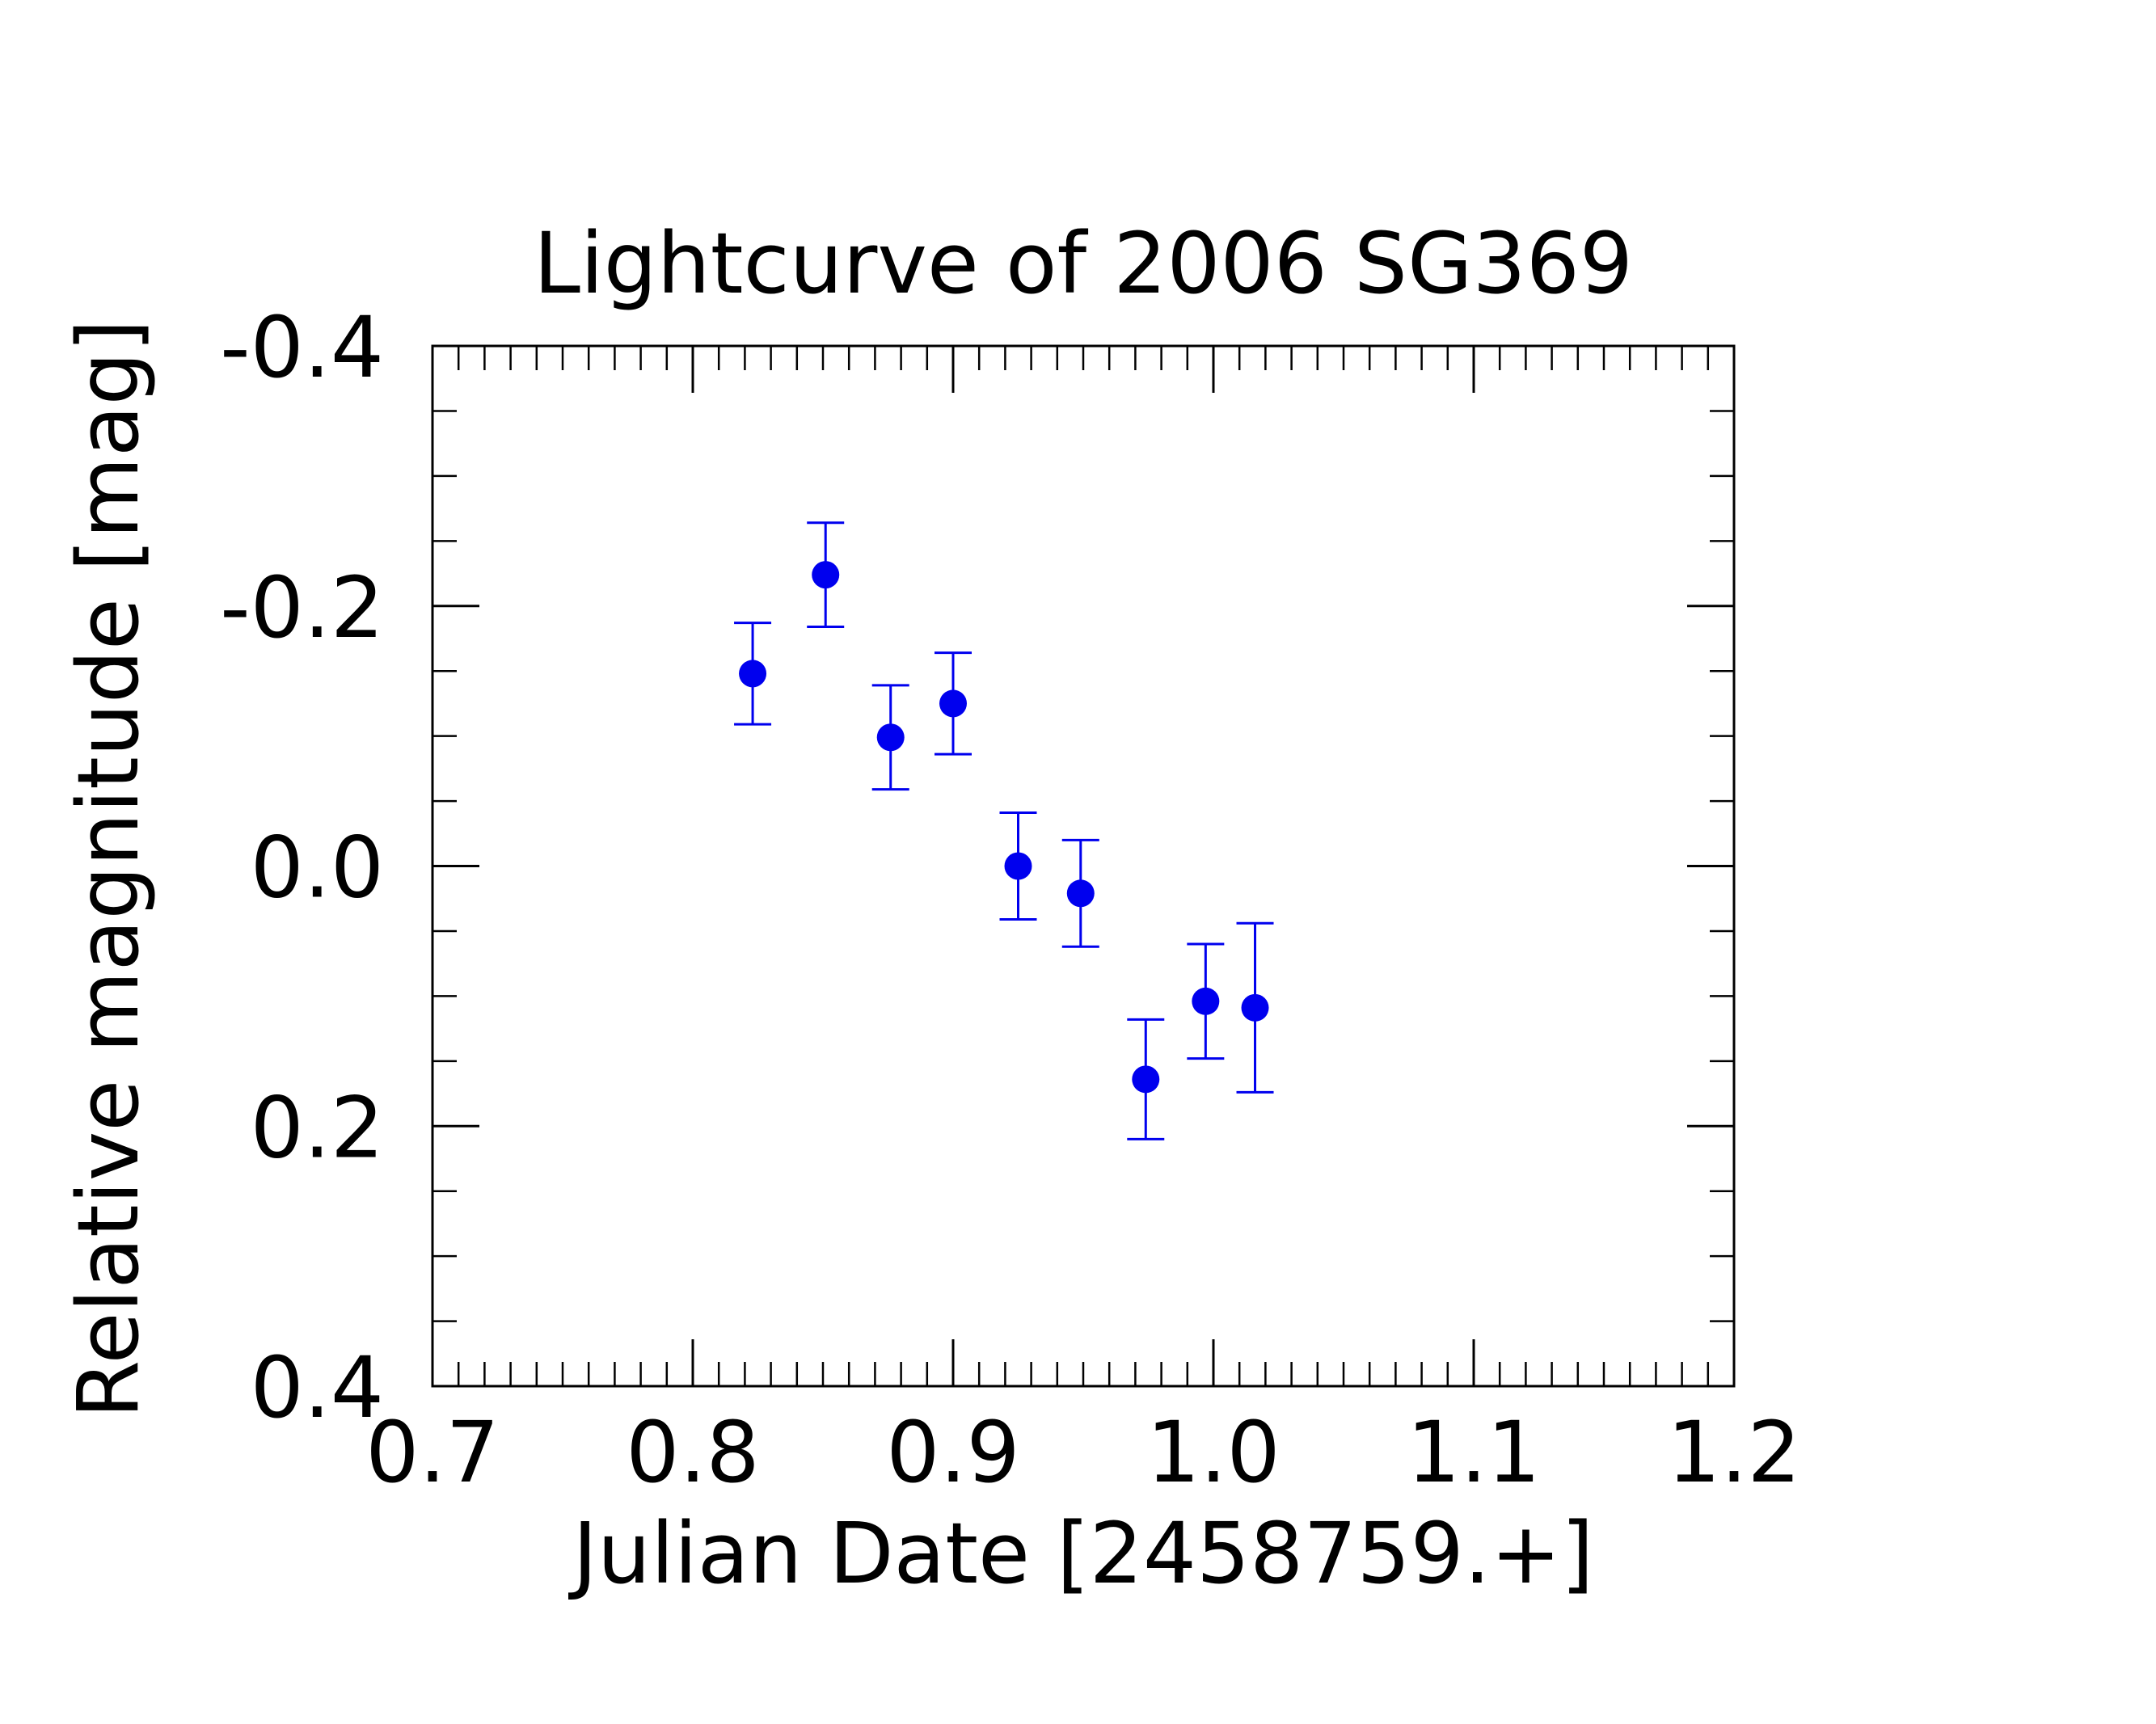  Describe the element at coordinates (302, 608) in the screenshot. I see `y-tick-label: -0.2` at that location.